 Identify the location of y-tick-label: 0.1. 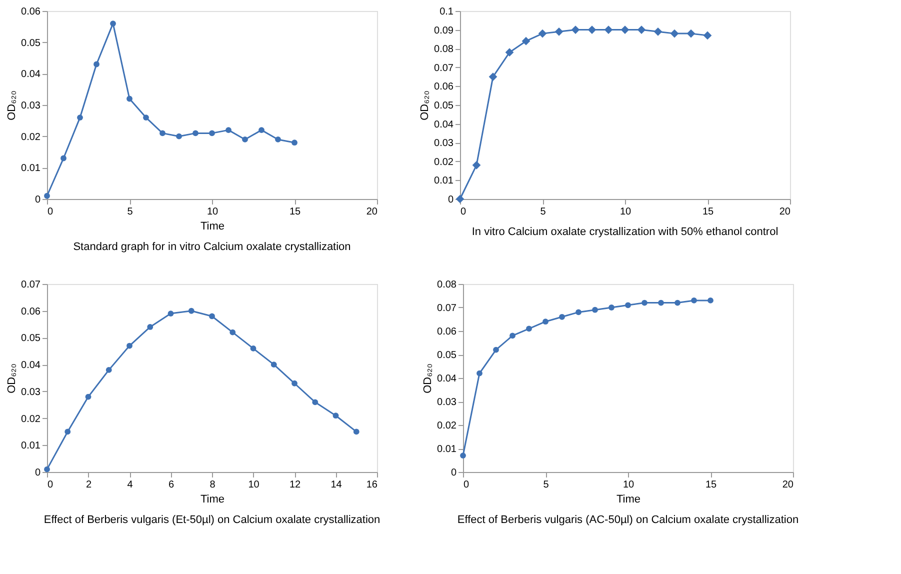
(447, 12).